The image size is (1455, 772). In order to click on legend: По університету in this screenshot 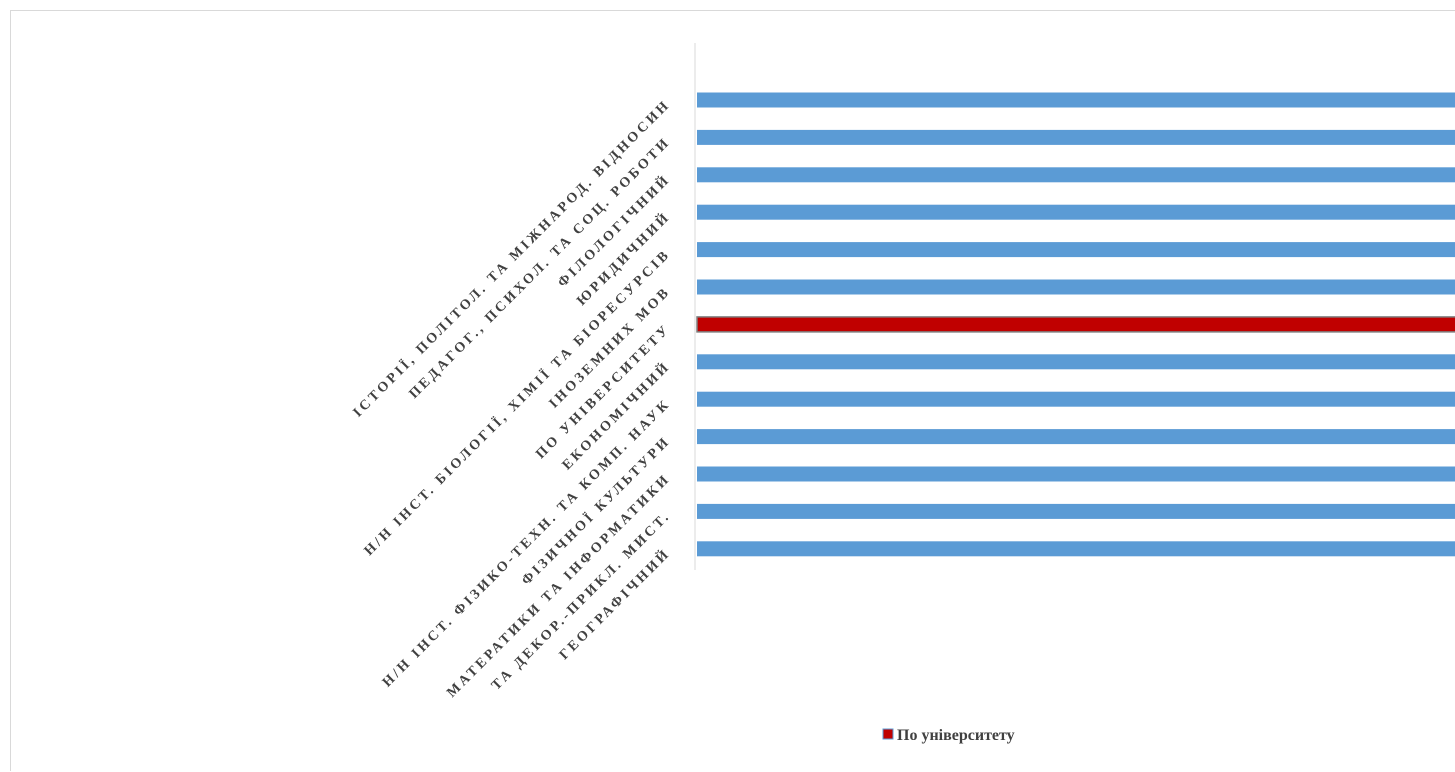, I will do `click(948, 735)`.